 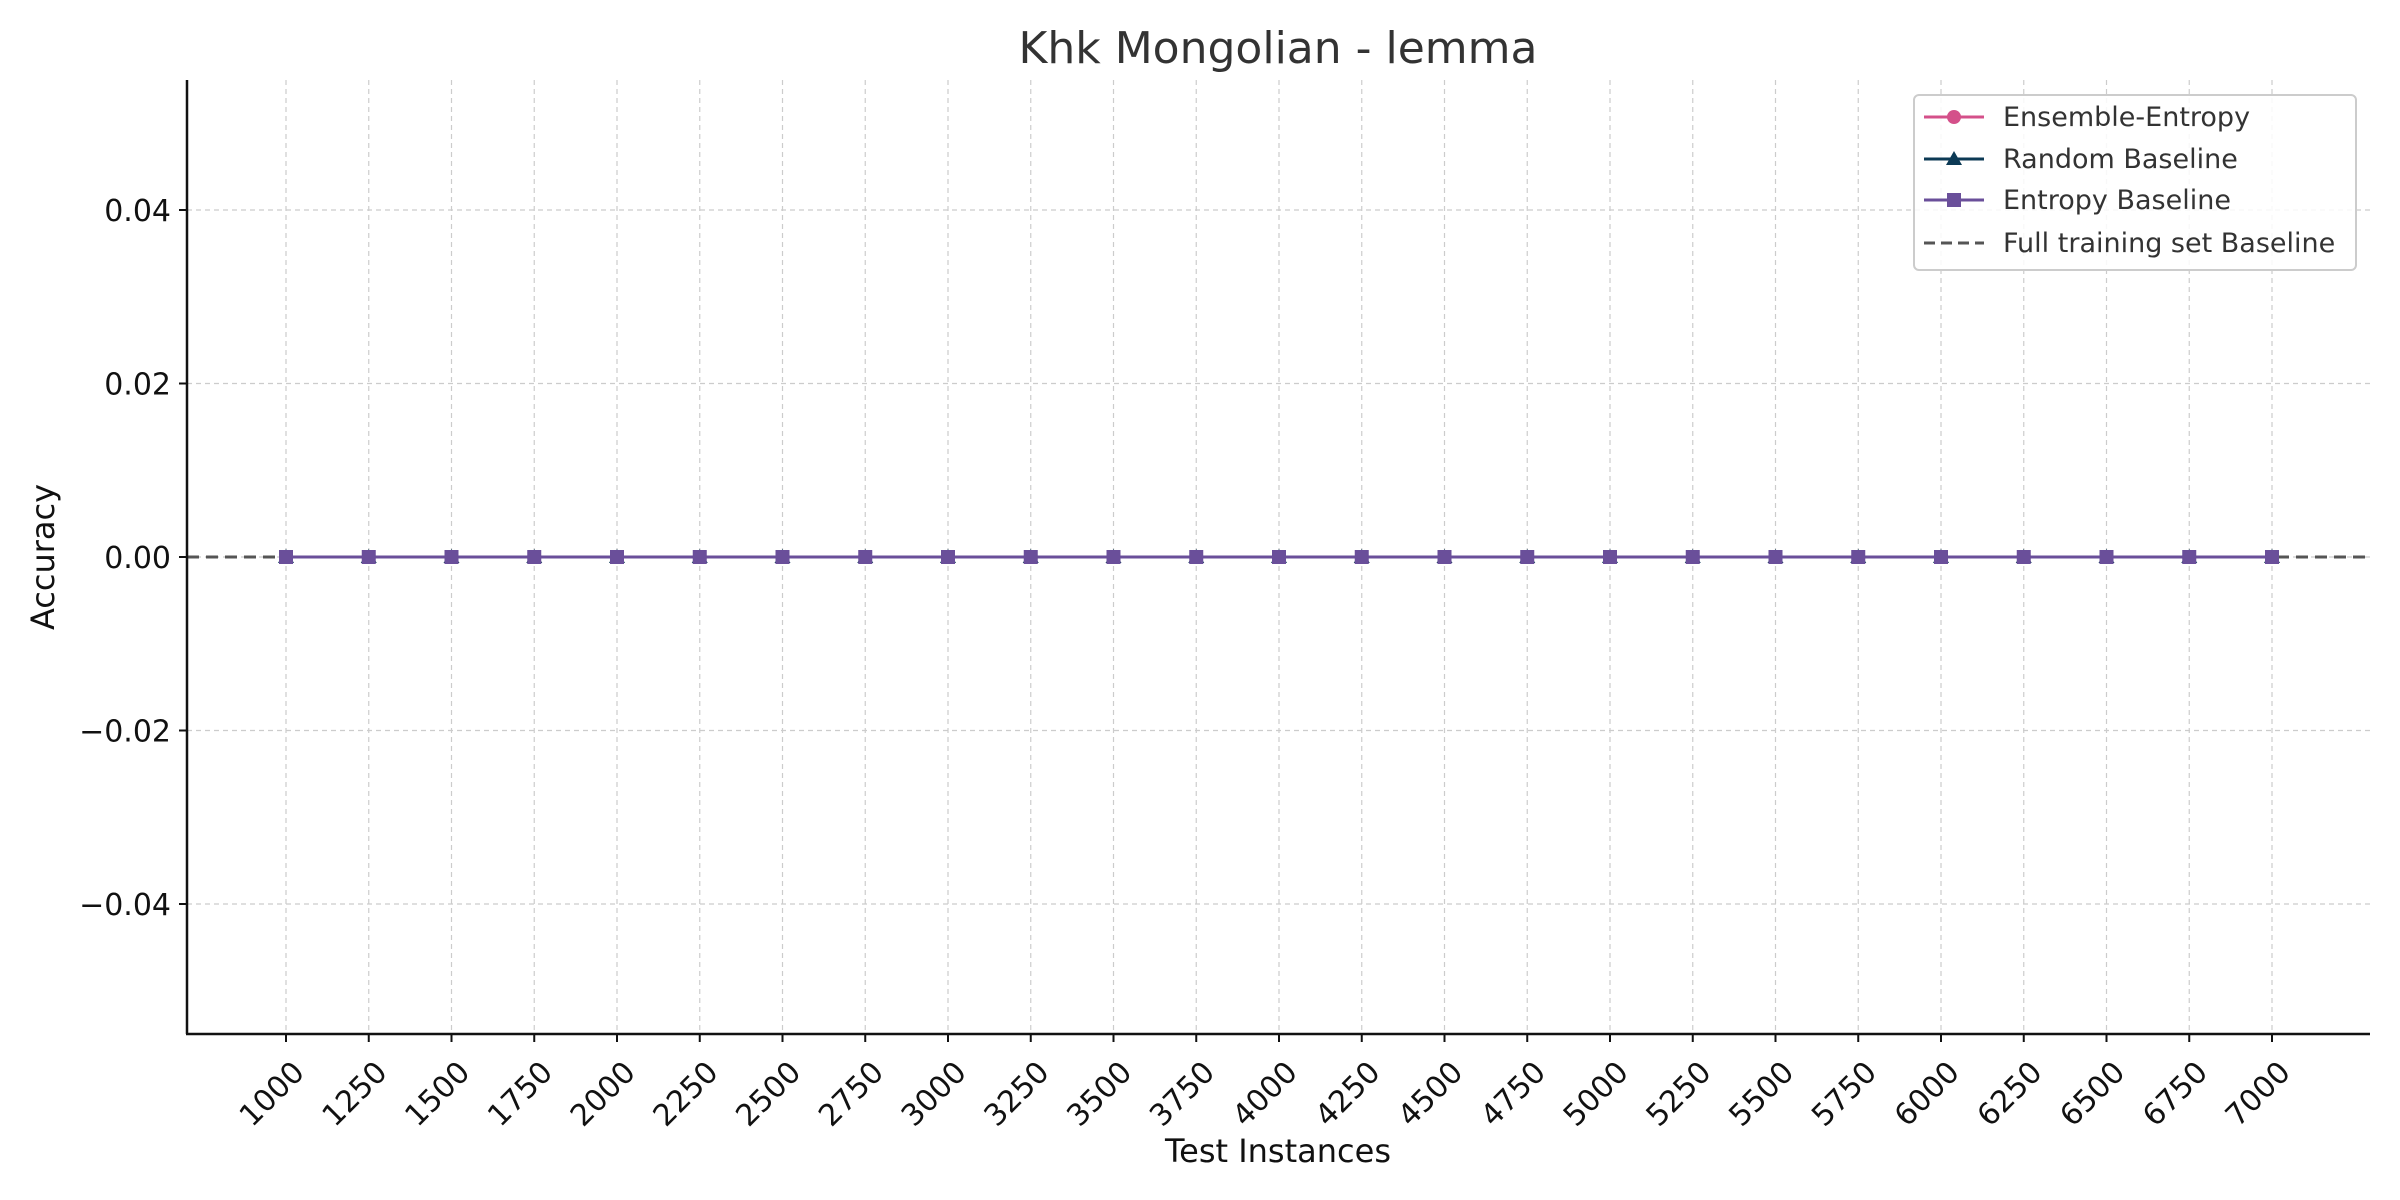 What do you see at coordinates (1265, 1094) in the screenshot?
I see `x-tick-label: 4000` at bounding box center [1265, 1094].